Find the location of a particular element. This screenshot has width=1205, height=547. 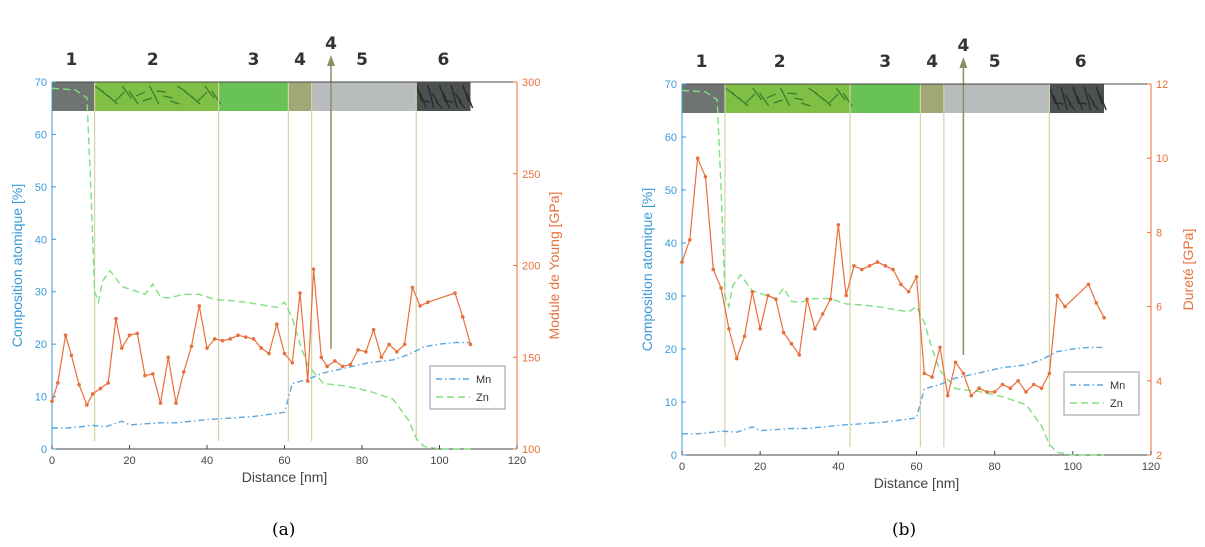

y-right-tick-label: 6 is located at coordinates (1159, 308).